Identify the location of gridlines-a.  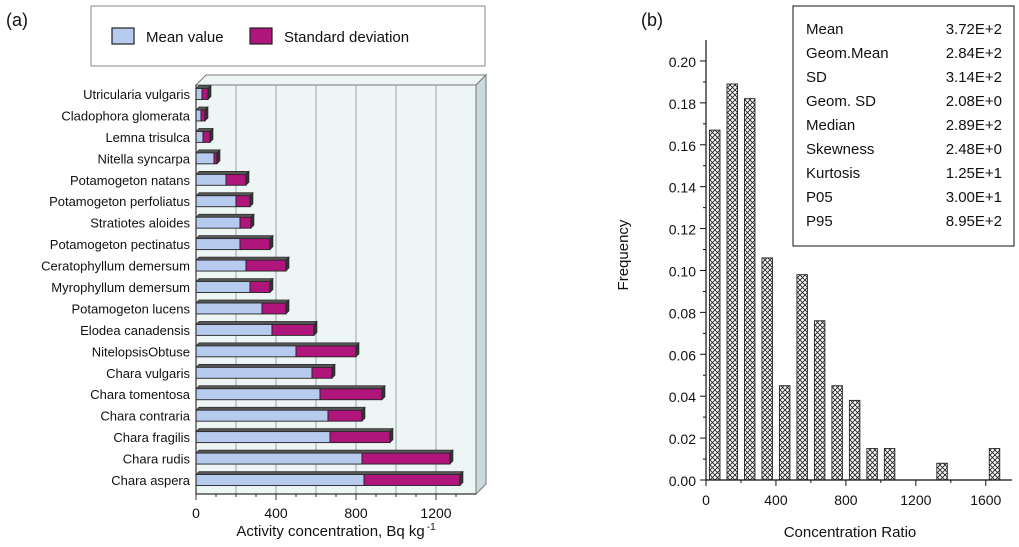
(336, 289).